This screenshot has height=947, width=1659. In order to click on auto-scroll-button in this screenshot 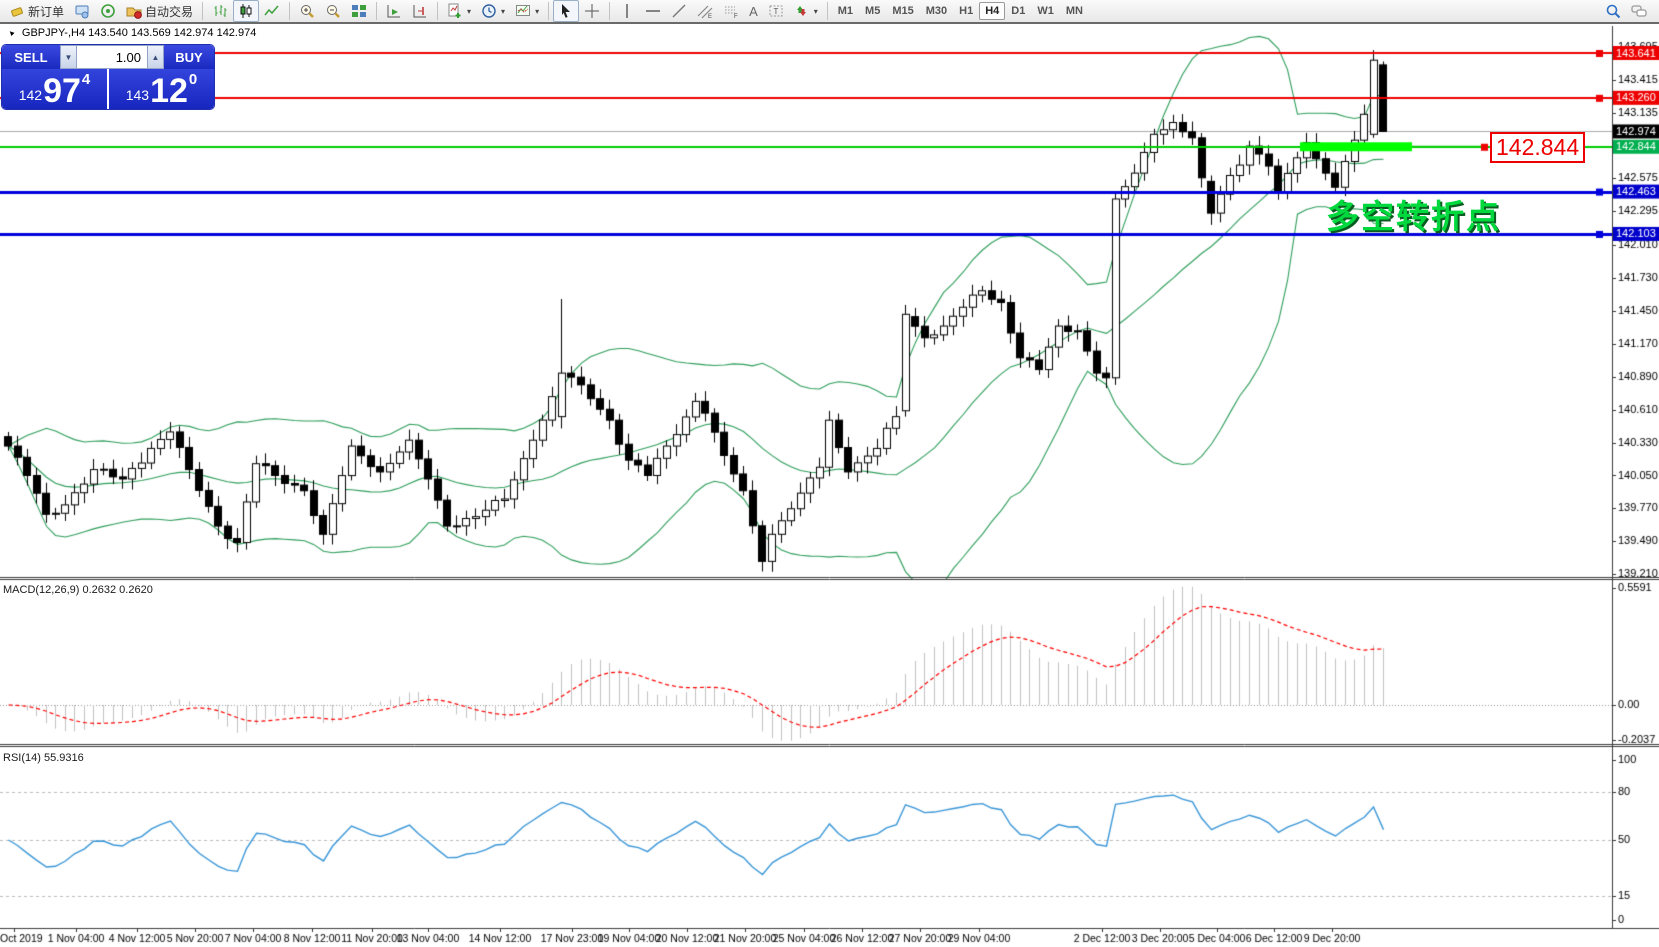, I will do `click(394, 11)`.